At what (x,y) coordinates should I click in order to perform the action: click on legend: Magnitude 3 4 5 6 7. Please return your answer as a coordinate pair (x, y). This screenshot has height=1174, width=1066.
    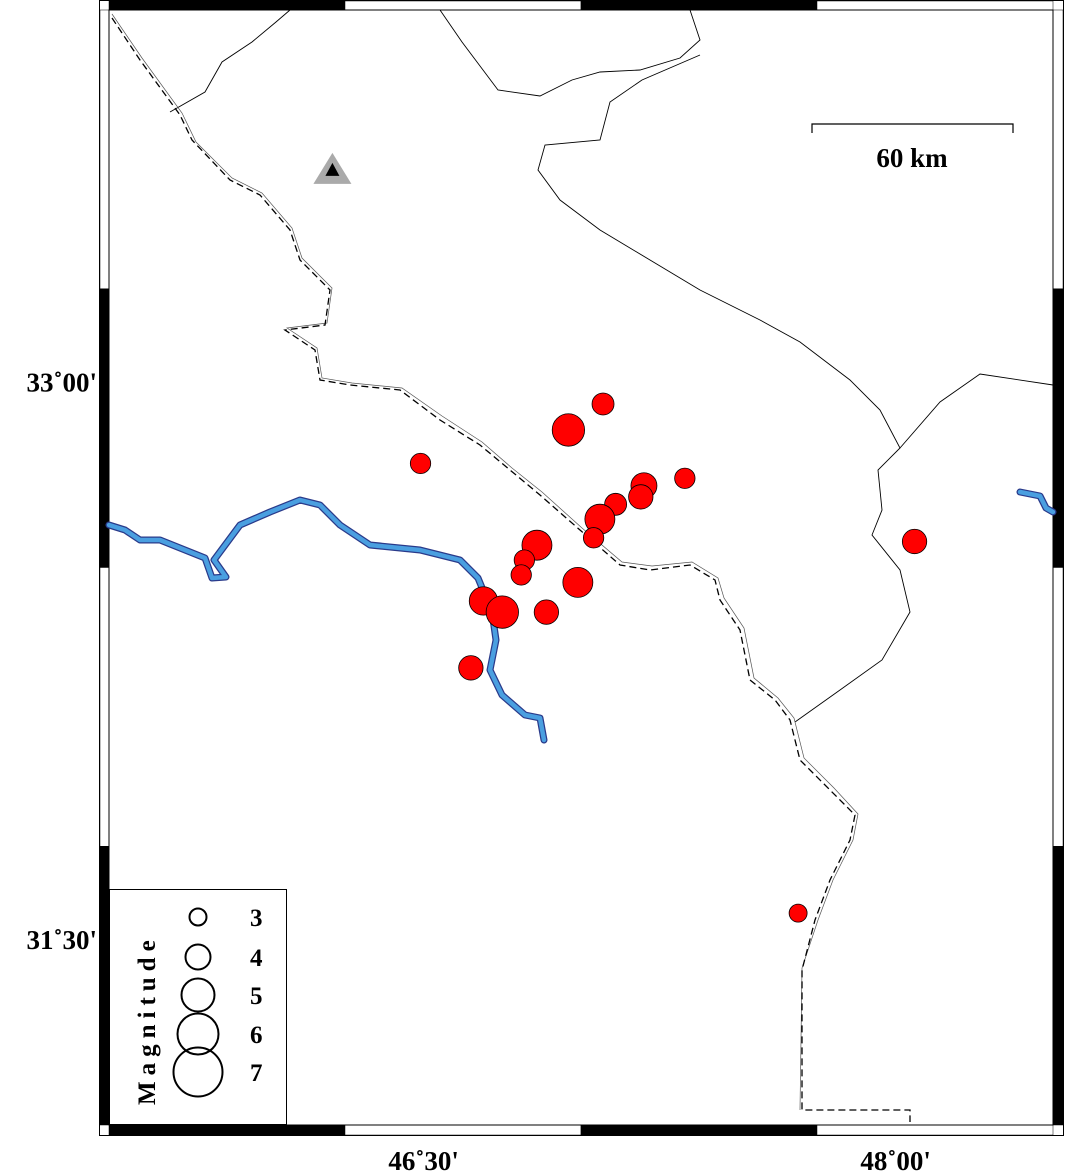
    Looking at the image, I should click on (198, 1007).